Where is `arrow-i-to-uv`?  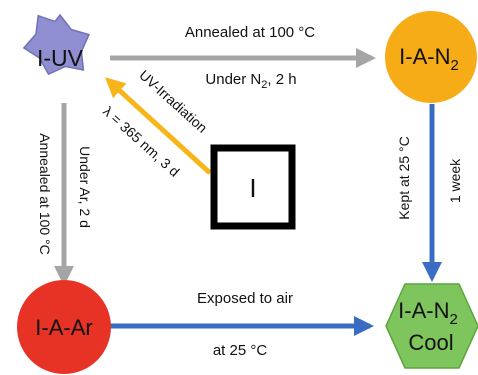
arrow-i-to-uv is located at coordinates (158, 126).